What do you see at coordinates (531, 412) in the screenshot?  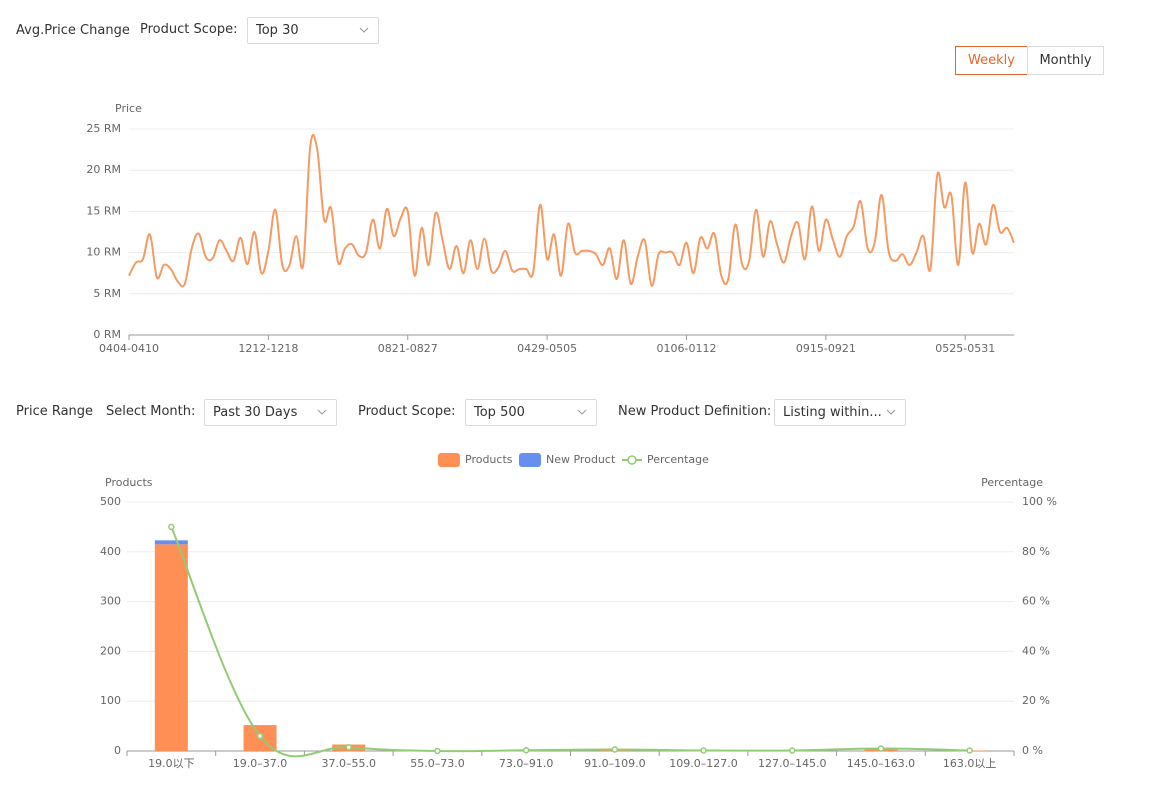 I see `dropdown: Top 500` at bounding box center [531, 412].